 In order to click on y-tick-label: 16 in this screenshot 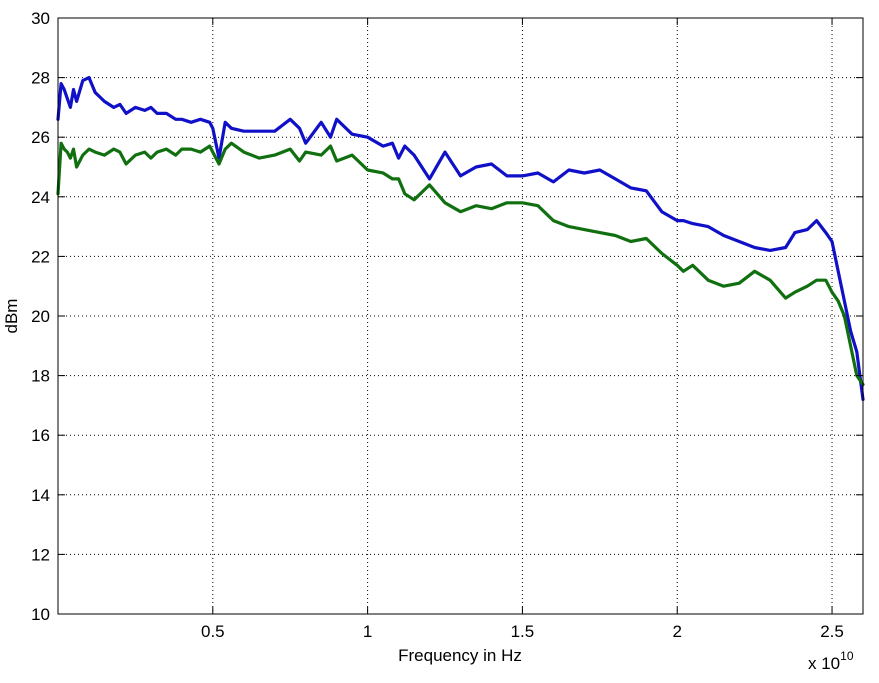, I will do `click(40, 435)`.